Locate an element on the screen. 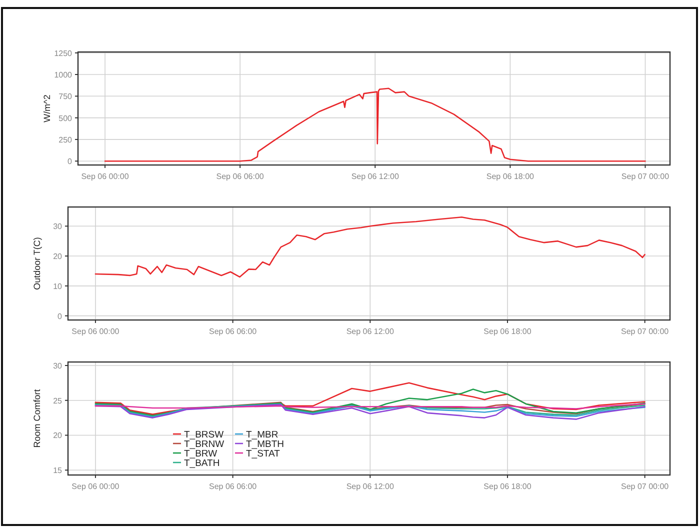 The height and width of the screenshot is (528, 700). legend-label: T_BATH is located at coordinates (202, 463).